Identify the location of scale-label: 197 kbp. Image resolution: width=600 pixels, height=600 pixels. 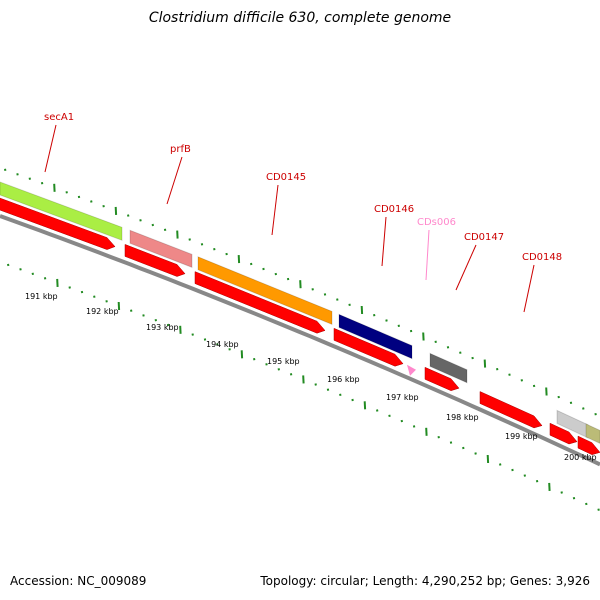
(402, 397).